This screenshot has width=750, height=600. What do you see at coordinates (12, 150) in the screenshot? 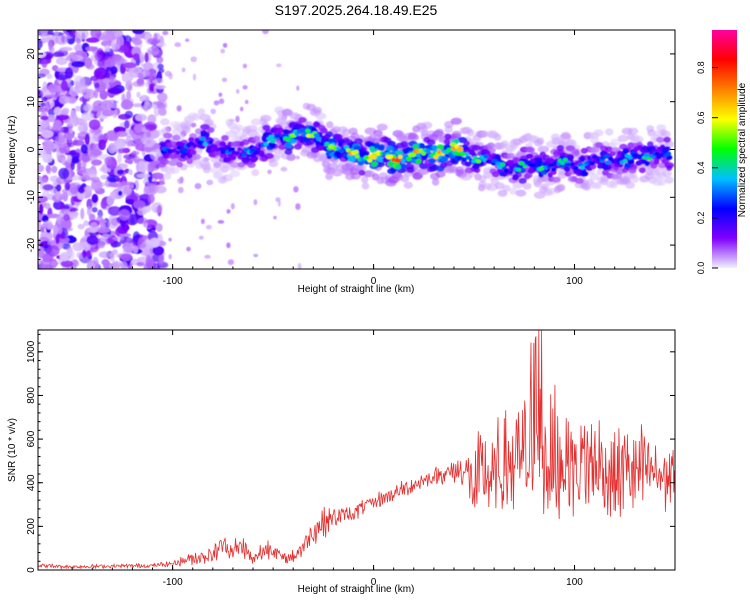
I see `spectrogram-y-label: Frequency (Hz)` at bounding box center [12, 150].